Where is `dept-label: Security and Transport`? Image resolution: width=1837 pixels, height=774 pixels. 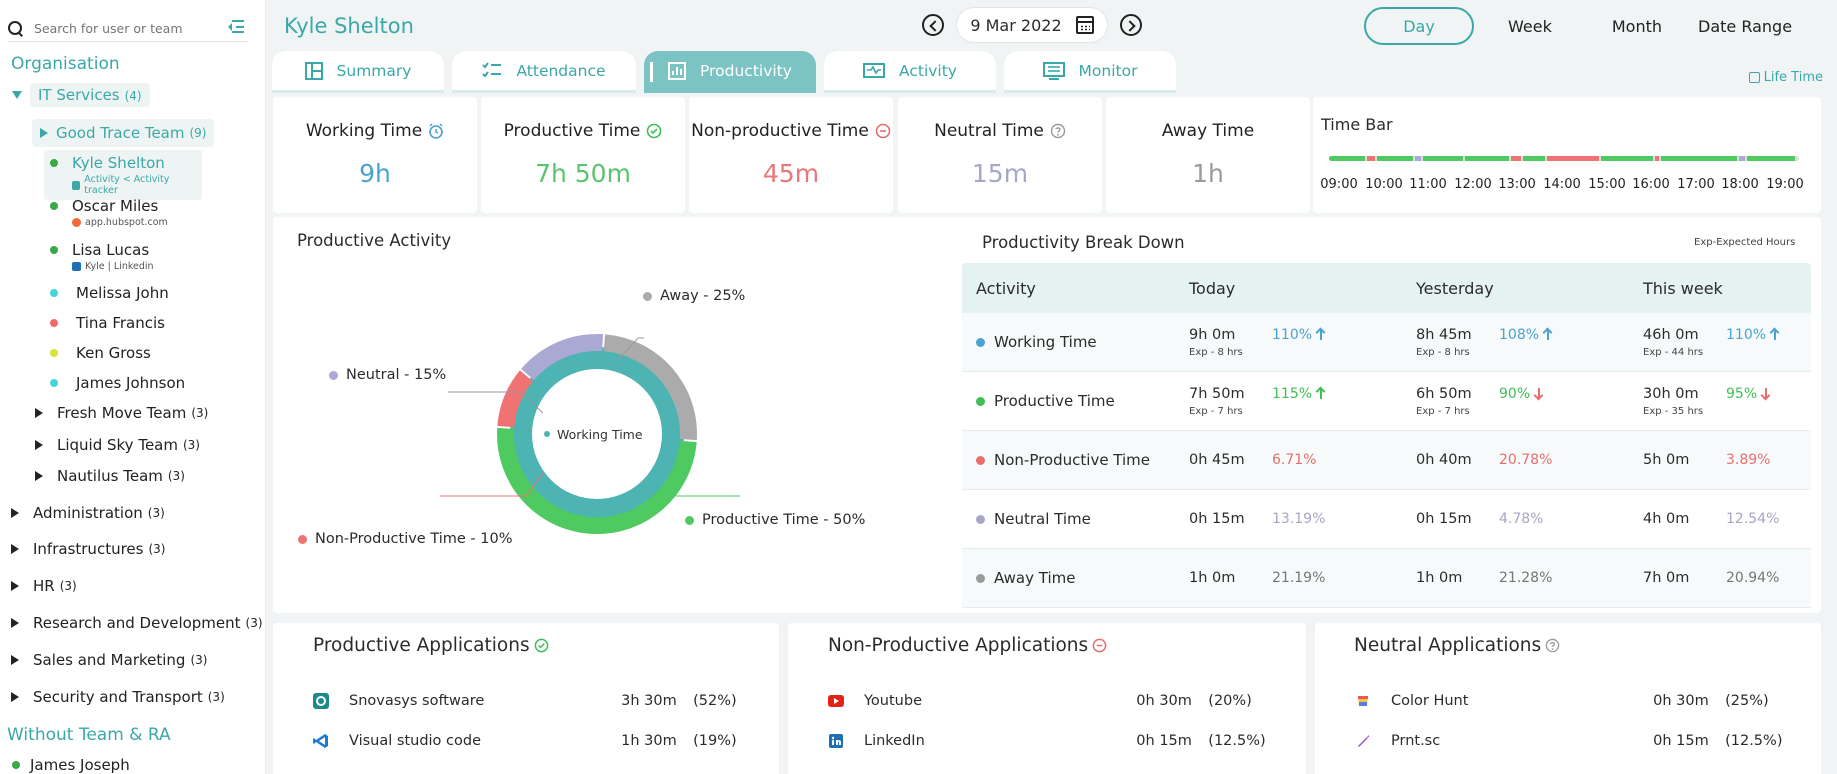
dept-label: Security and Transport is located at coordinates (118, 697).